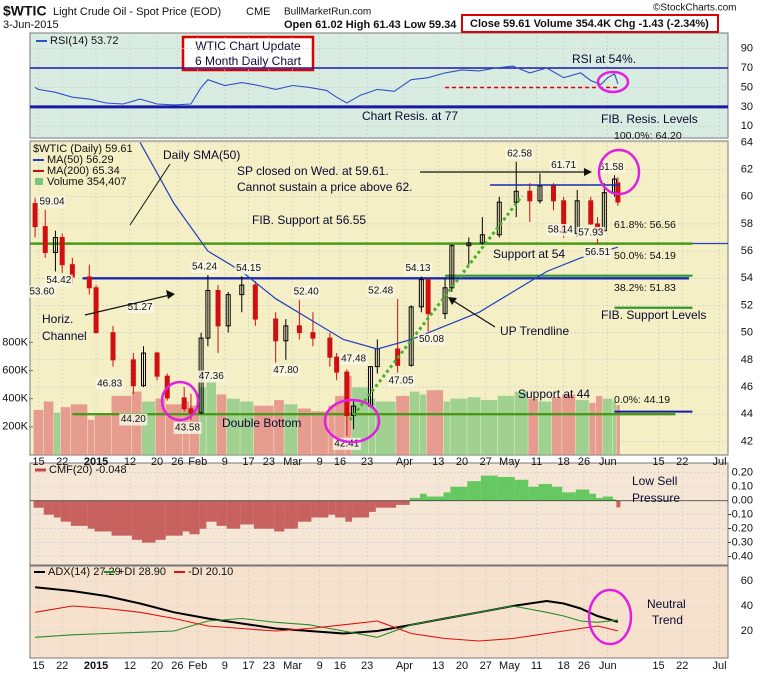 This screenshot has width=763, height=674. I want to click on price-label: 50.08, so click(431, 339).